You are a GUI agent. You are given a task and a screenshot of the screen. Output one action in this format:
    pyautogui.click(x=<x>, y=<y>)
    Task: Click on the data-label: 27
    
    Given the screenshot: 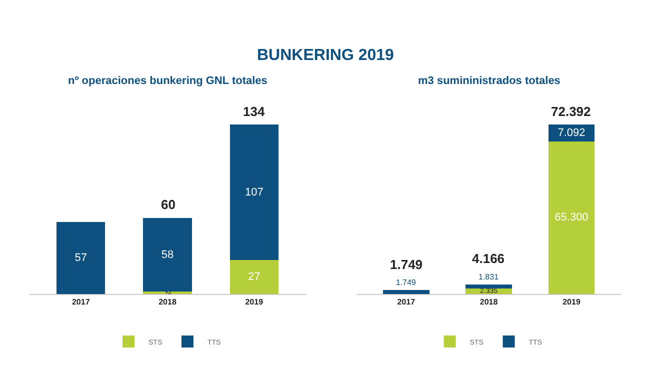 What is the action you would take?
    pyautogui.click(x=254, y=276)
    